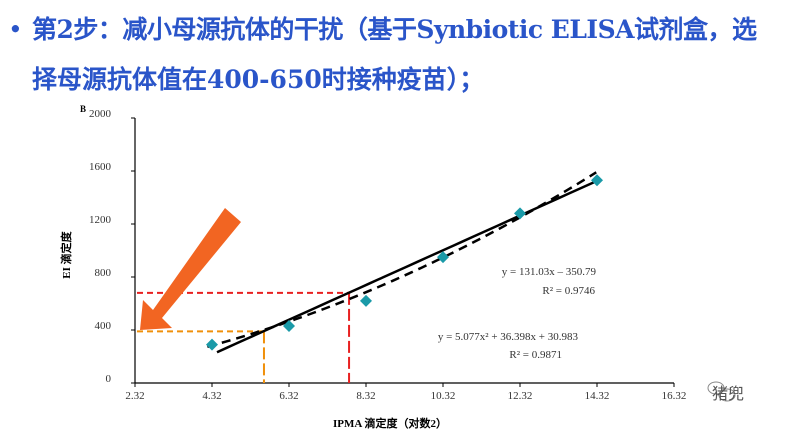 The width and height of the screenshot is (810, 432). What do you see at coordinates (520, 396) in the screenshot?
I see `x-tick-label: 12.32` at bounding box center [520, 396].